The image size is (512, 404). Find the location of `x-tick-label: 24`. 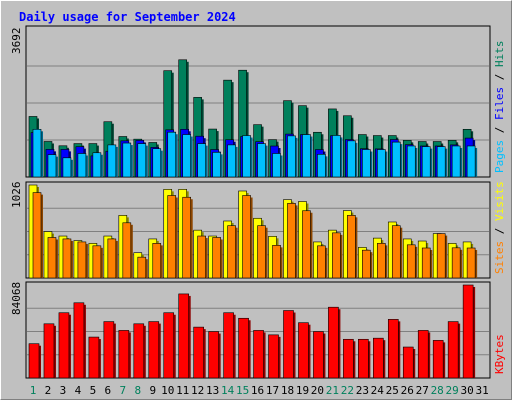

x-tick-label: 24 is located at coordinates (378, 390).